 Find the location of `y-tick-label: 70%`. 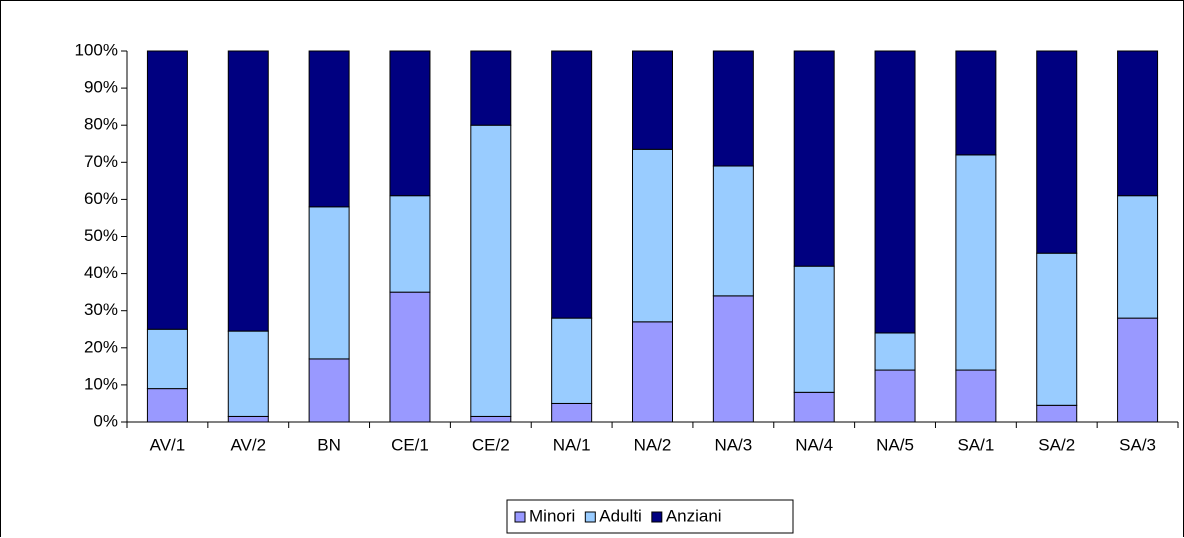

y-tick-label: 70% is located at coordinates (101, 161).